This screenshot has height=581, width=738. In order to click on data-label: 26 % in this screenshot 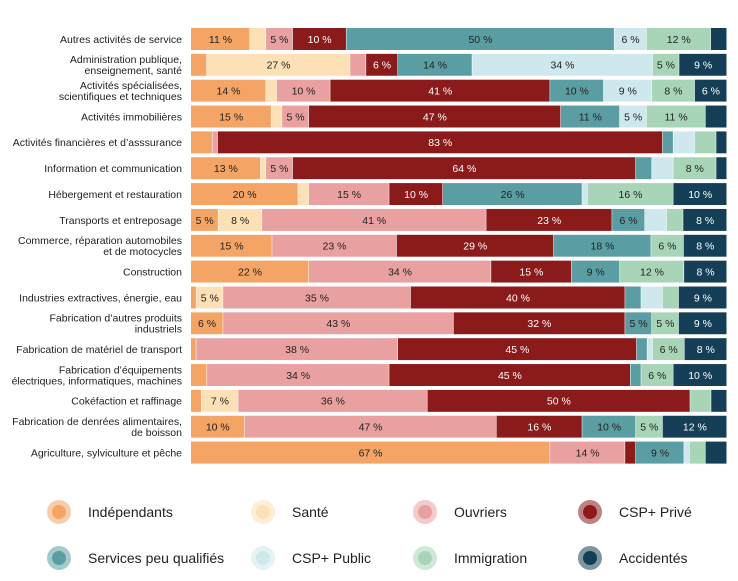, I will do `click(513, 195)`.